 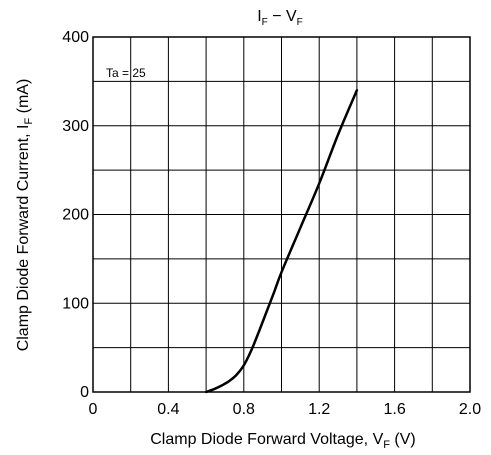 What do you see at coordinates (84, 392) in the screenshot?
I see `y-tick-label: 0` at bounding box center [84, 392].